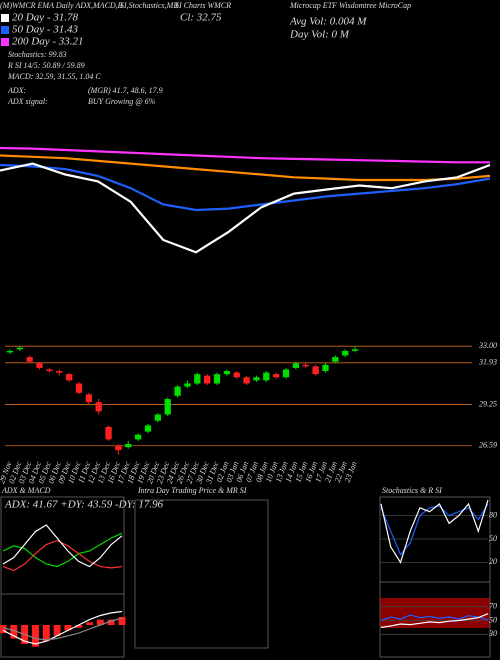  Describe the element at coordinates (46, 65) in the screenshot. I see `stat-text: R SI 14/5: 50.89 / 59.89` at that location.